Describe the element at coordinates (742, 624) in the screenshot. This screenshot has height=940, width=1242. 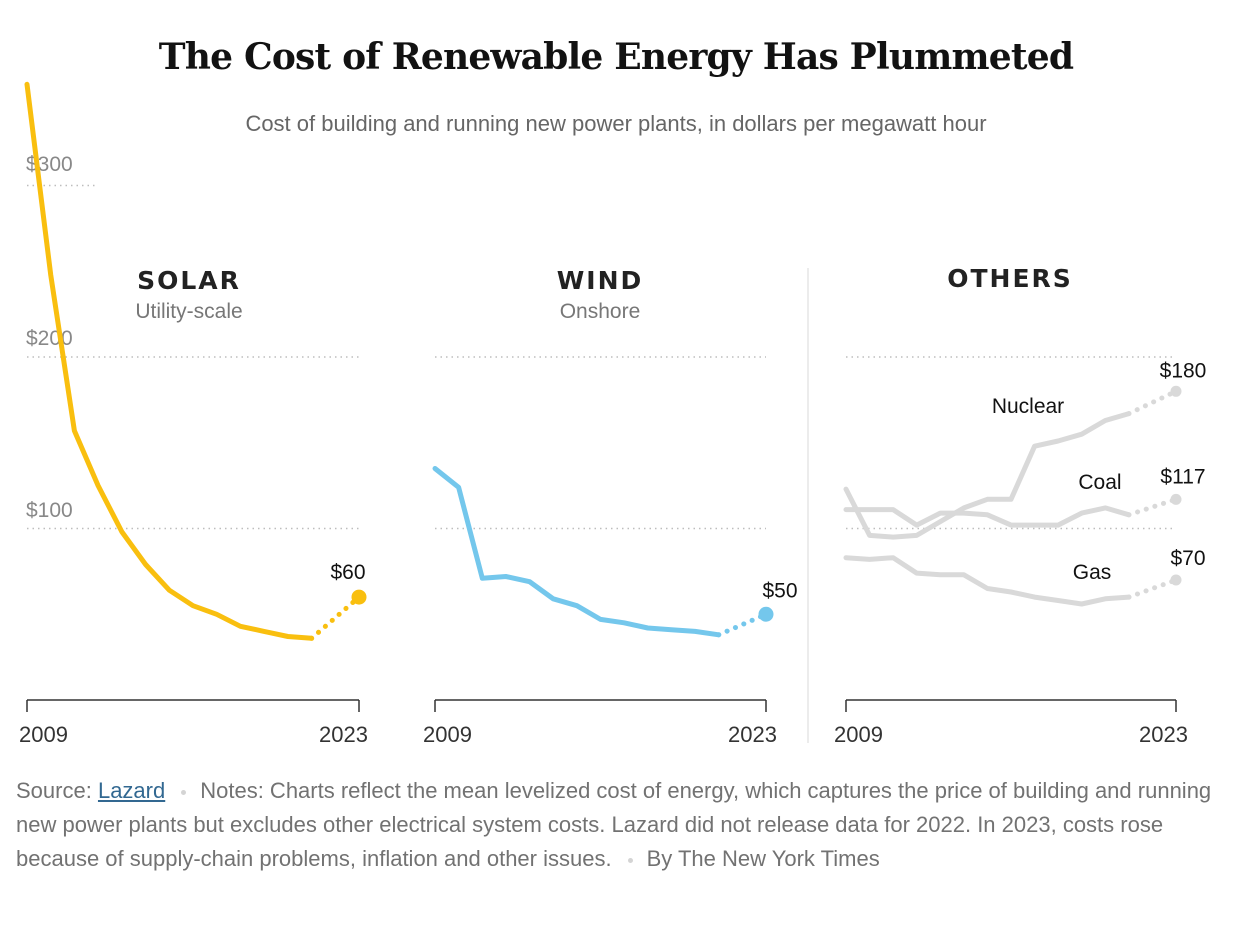
I see `wind-projection` at that location.